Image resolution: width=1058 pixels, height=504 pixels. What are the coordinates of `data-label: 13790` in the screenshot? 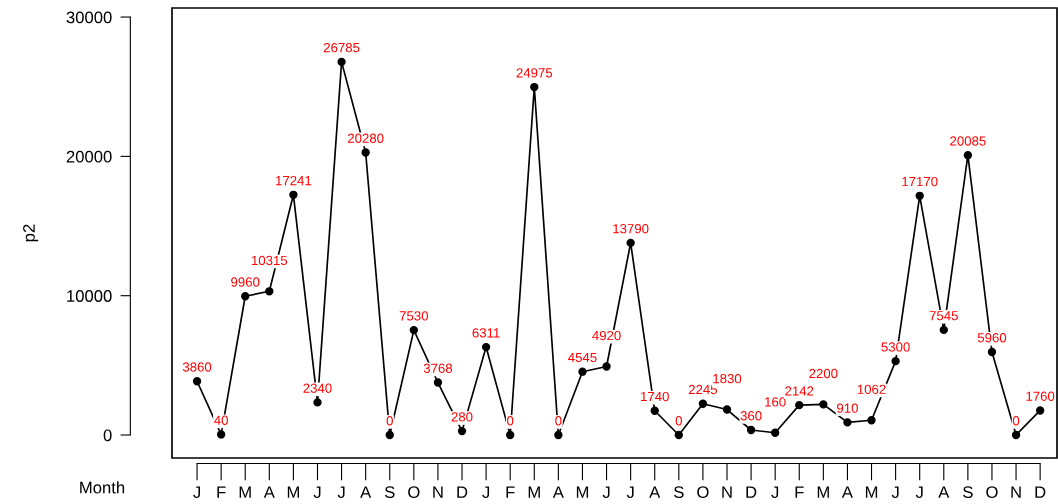 It's located at (631, 229).